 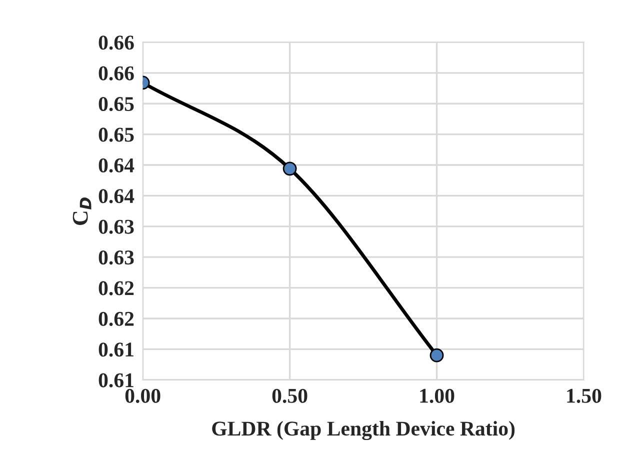 What do you see at coordinates (584, 395) in the screenshot?
I see `x-tick-label: 1.50` at bounding box center [584, 395].